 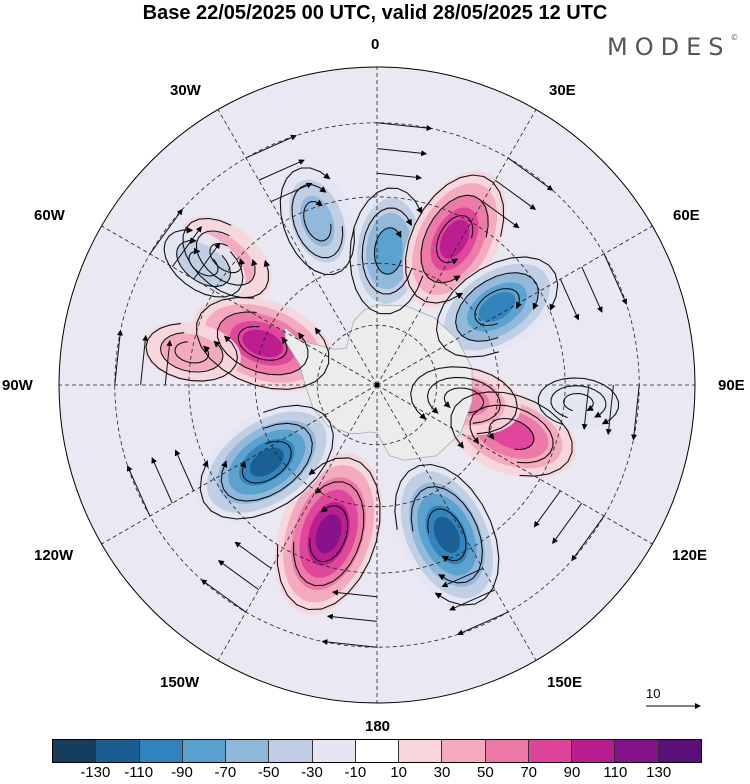 I want to click on lon-label-0: 0, so click(x=375, y=44).